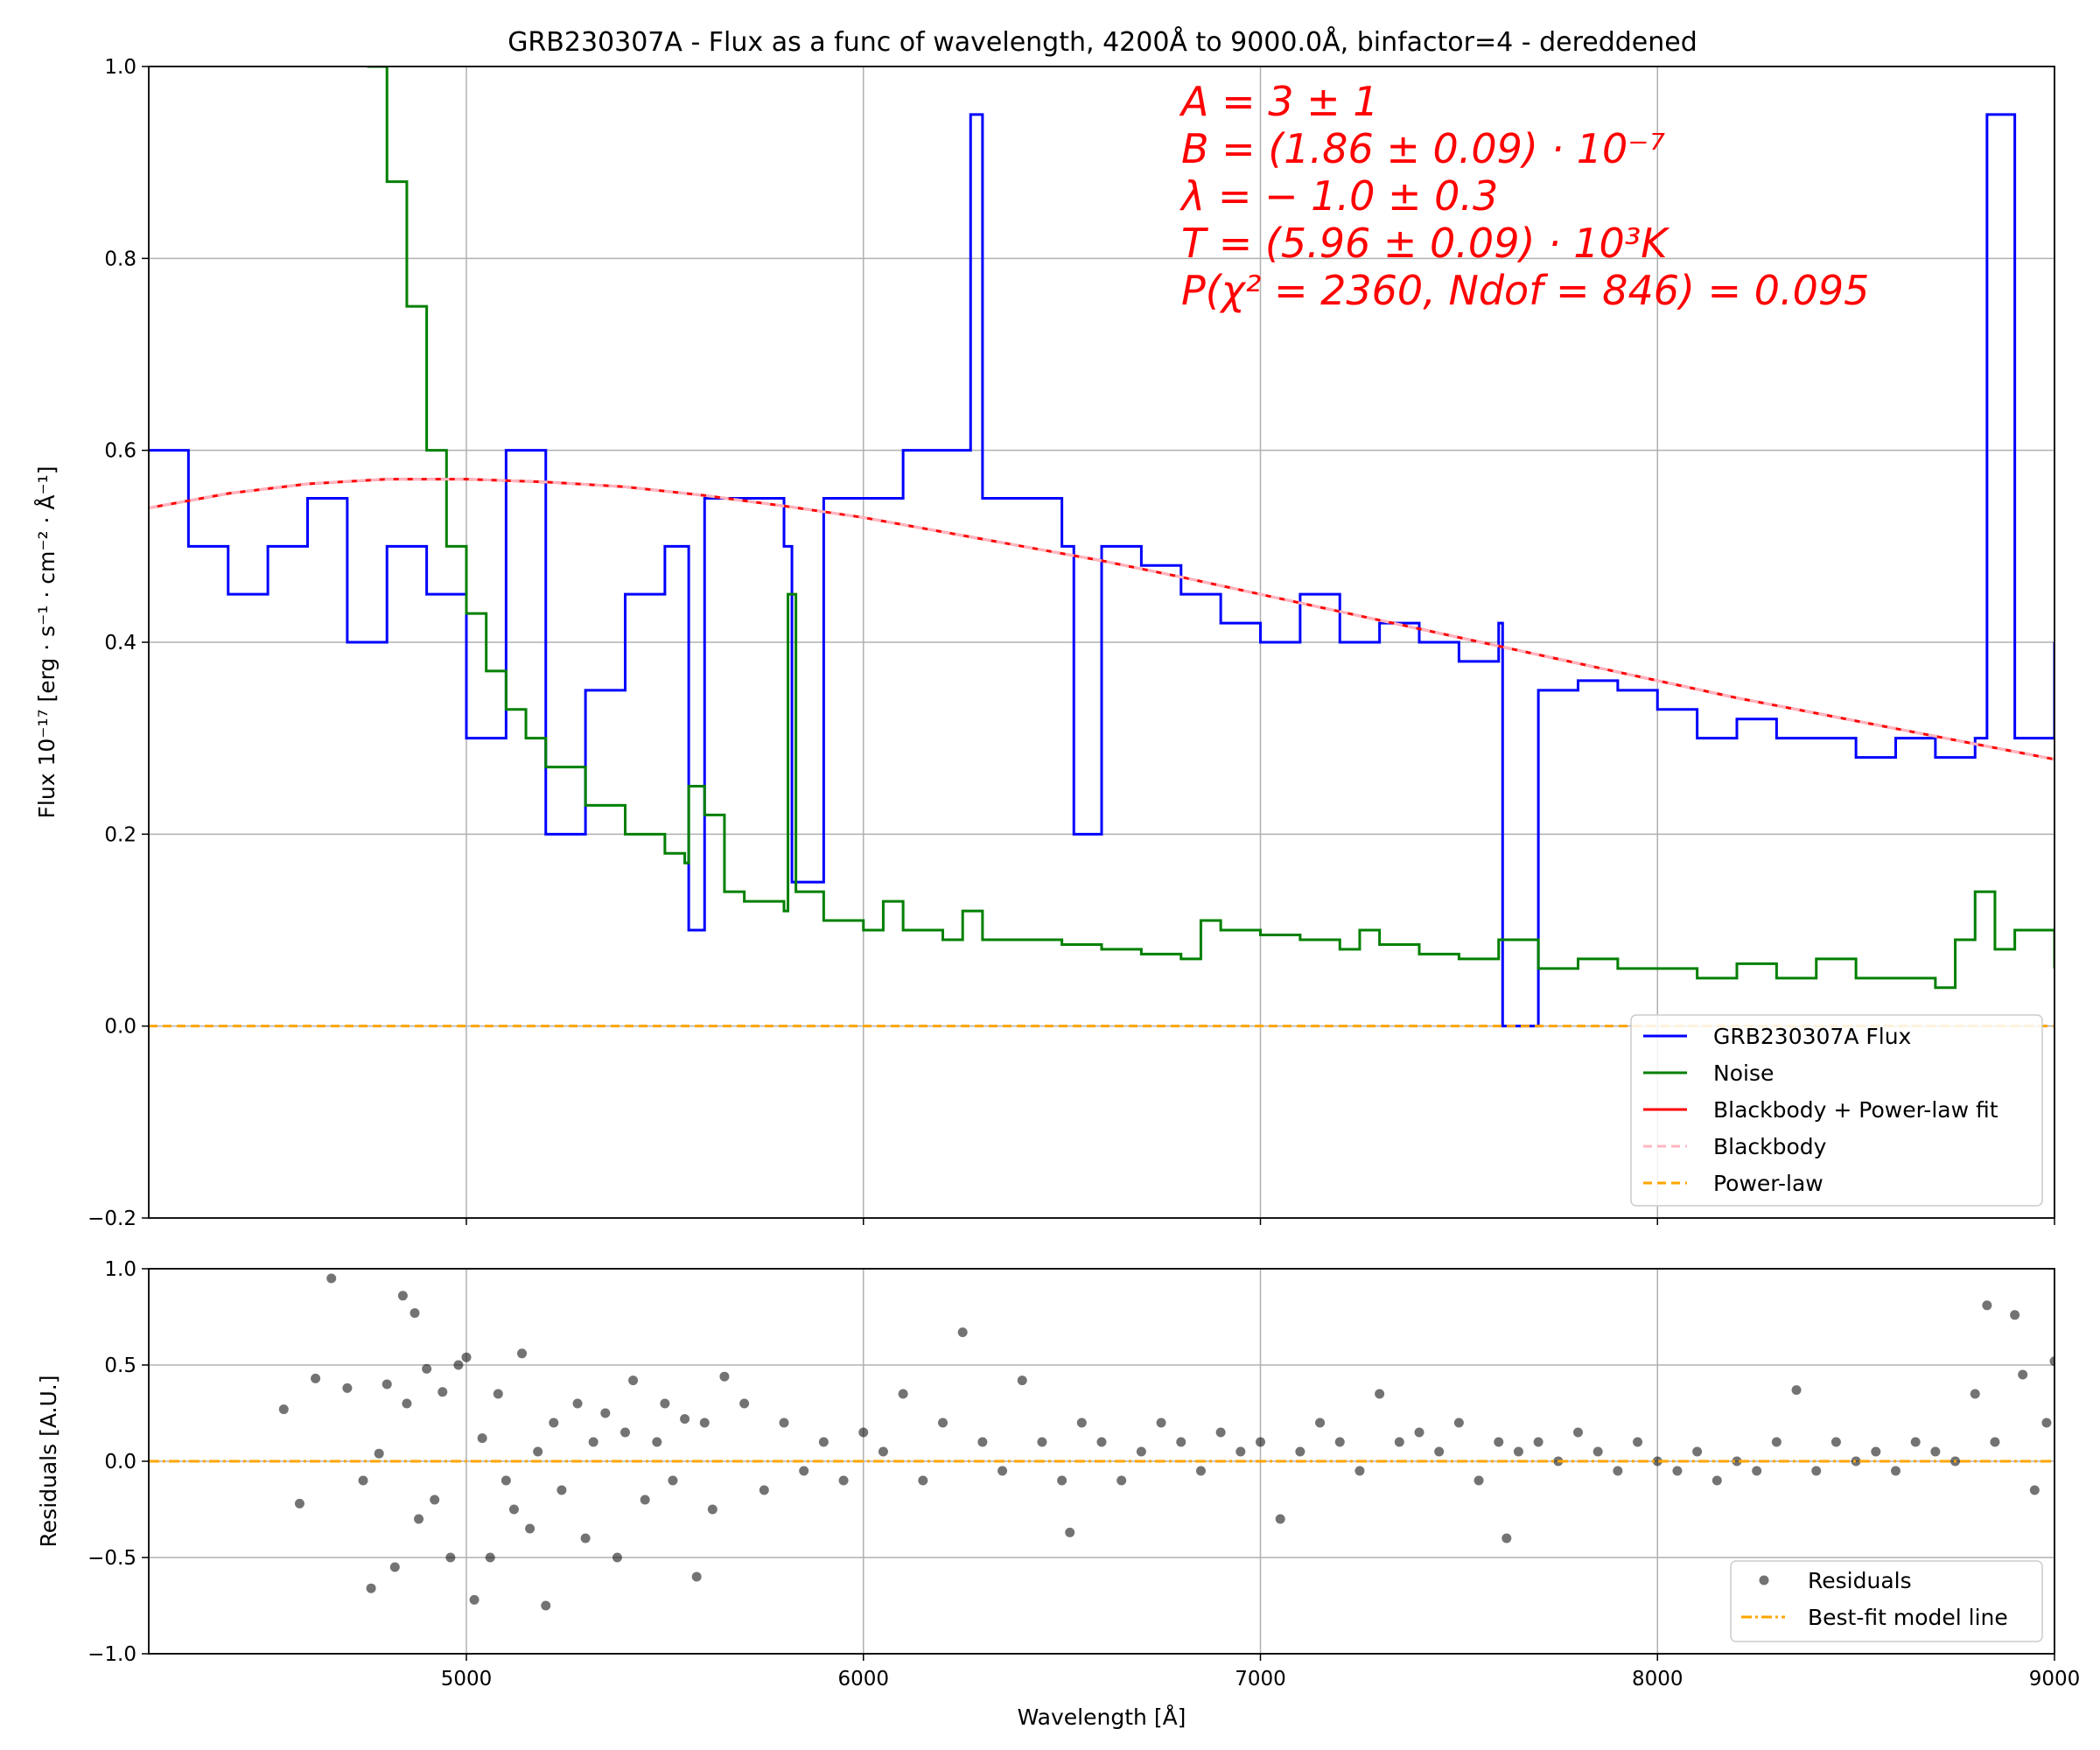 Image resolution: width=2100 pixels, height=1750 pixels. Describe the element at coordinates (120, 67) in the screenshot. I see `flux-y-tick-label: 1.0` at that location.